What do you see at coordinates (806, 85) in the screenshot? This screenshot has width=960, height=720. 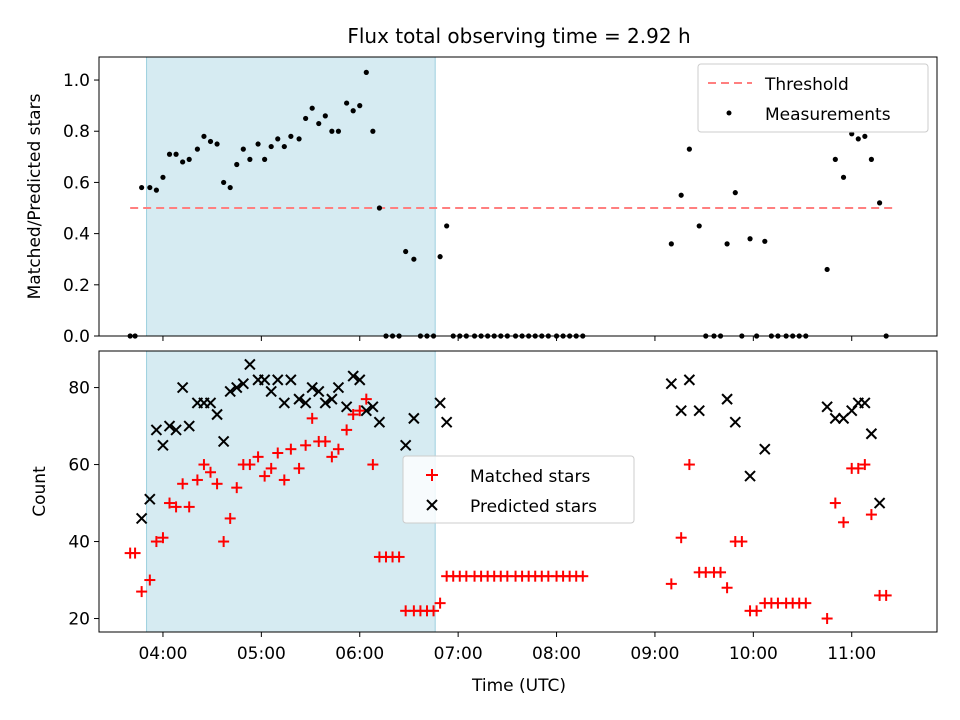 I see `top-legend-label-threshold: Threshold` at bounding box center [806, 85].